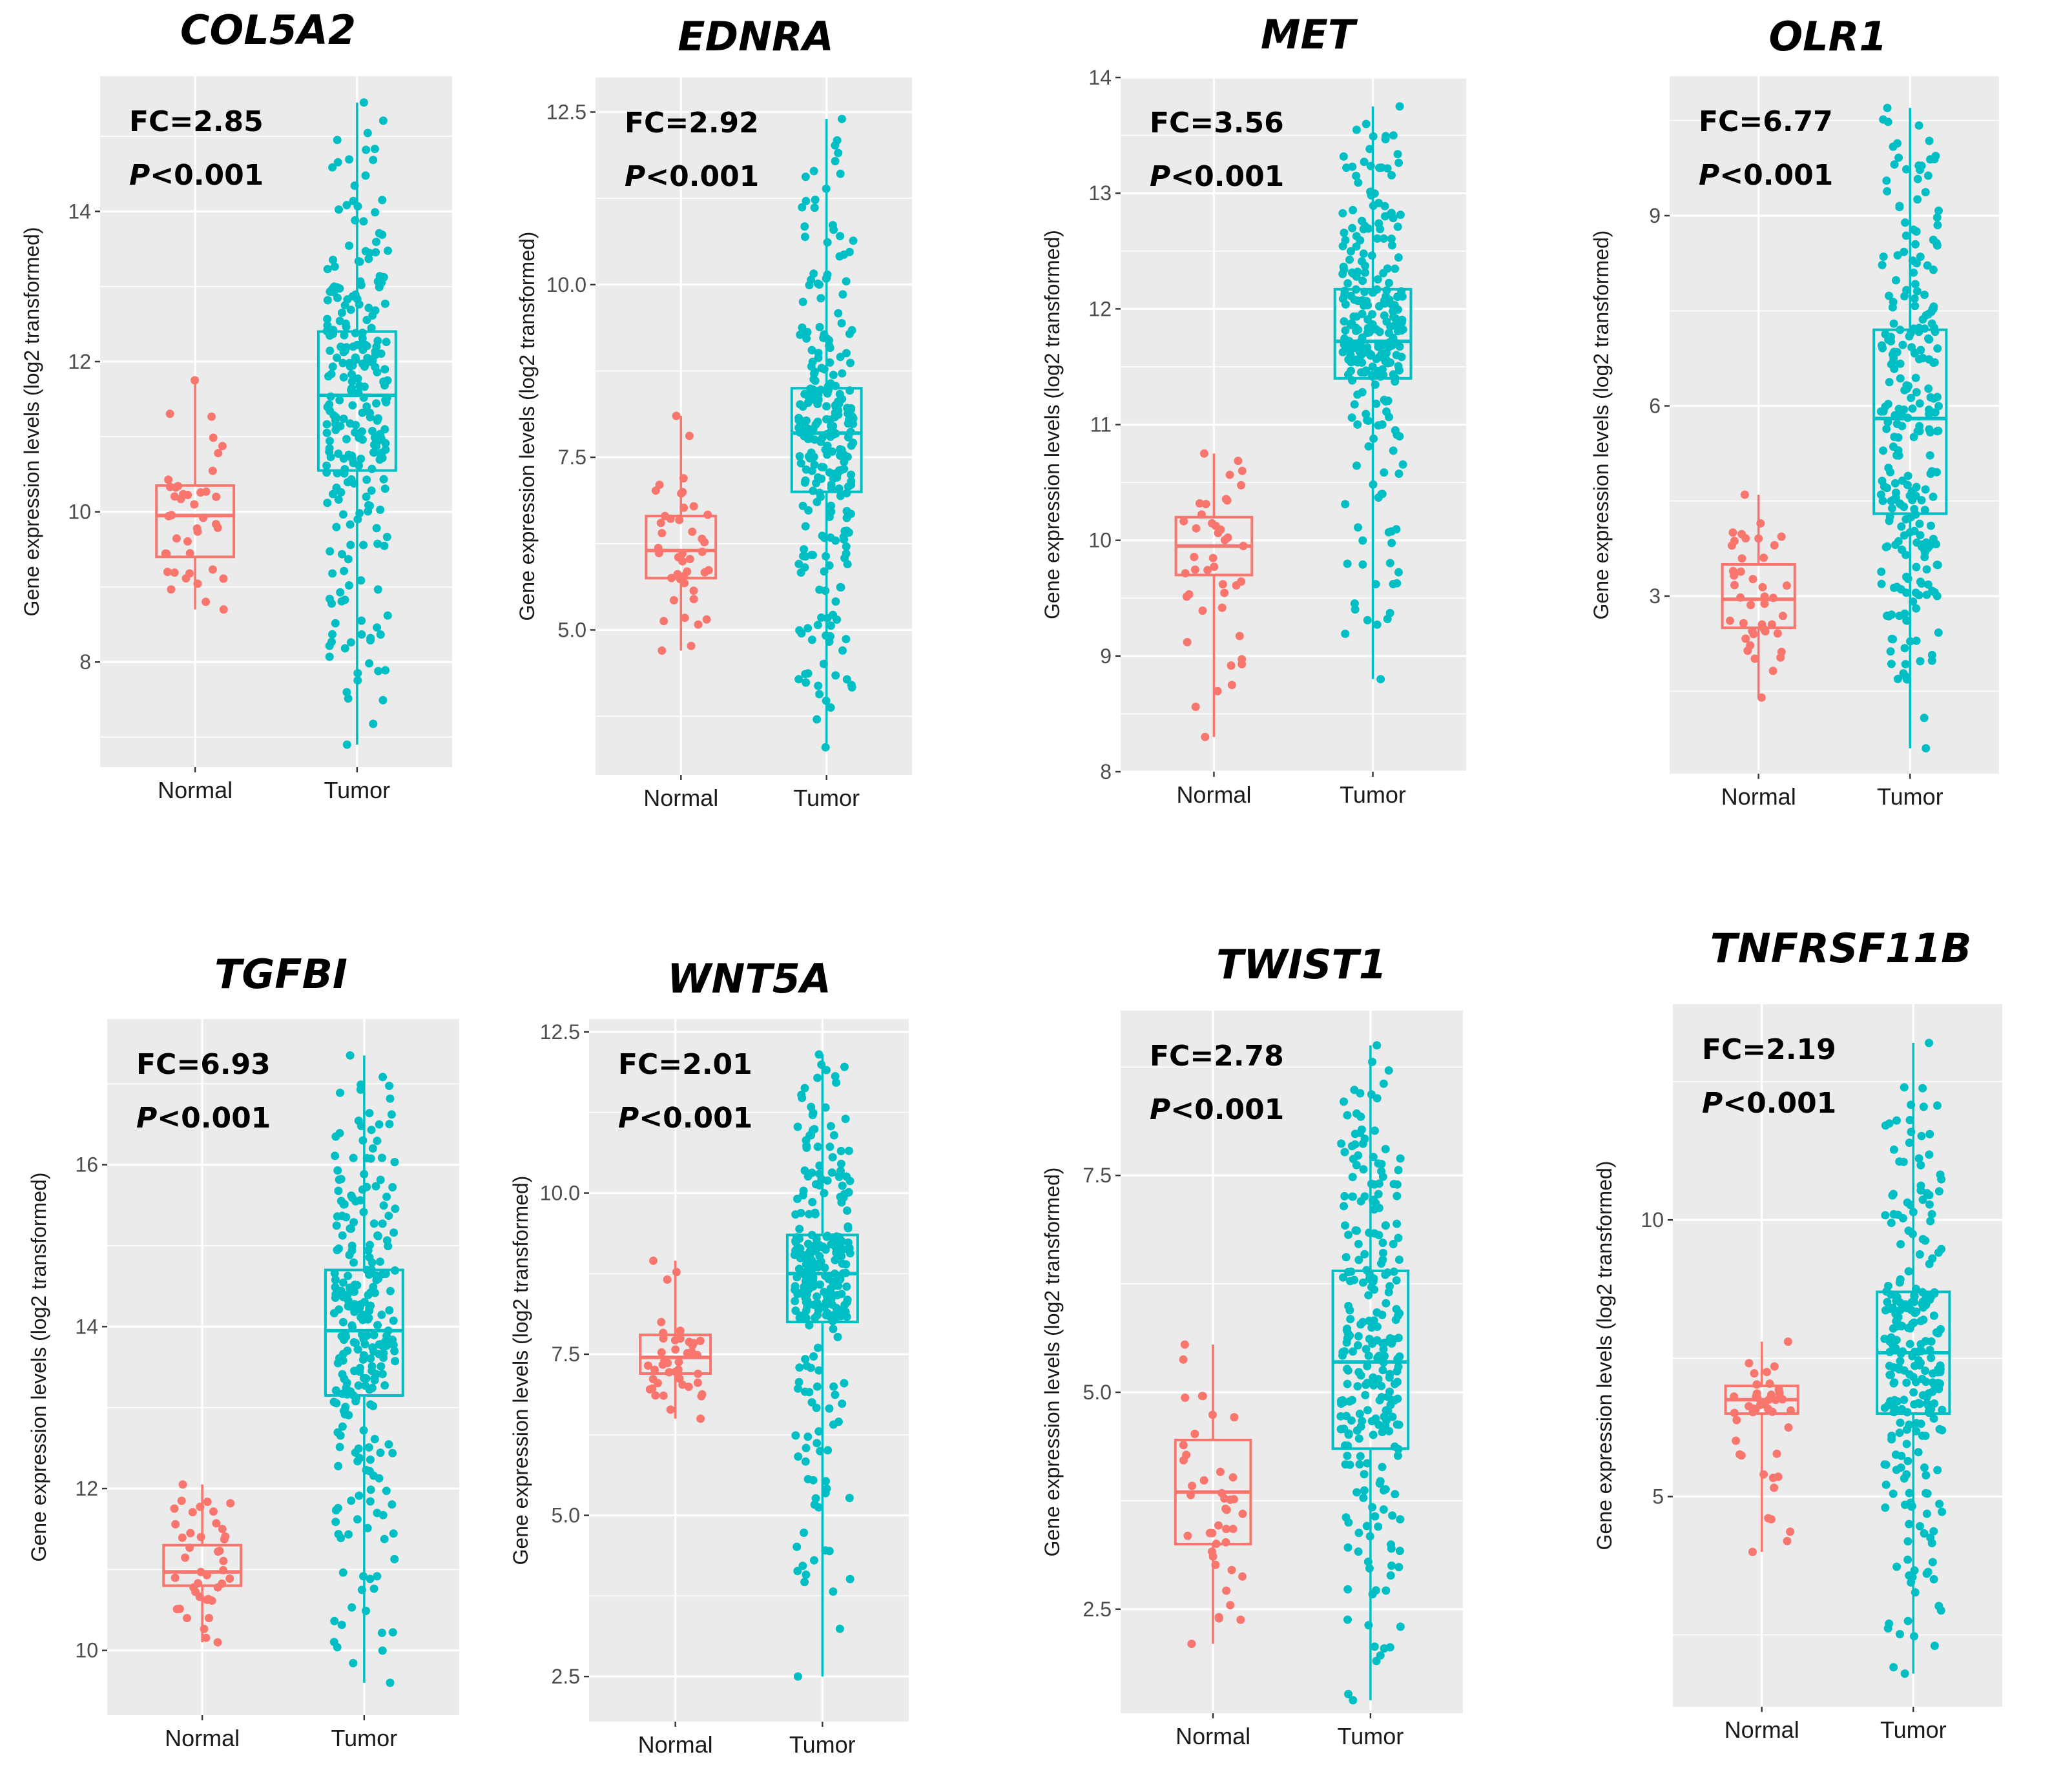 This screenshot has width=2072, height=1772. Describe the element at coordinates (1213, 1494) in the screenshot. I see `box-normal` at that location.